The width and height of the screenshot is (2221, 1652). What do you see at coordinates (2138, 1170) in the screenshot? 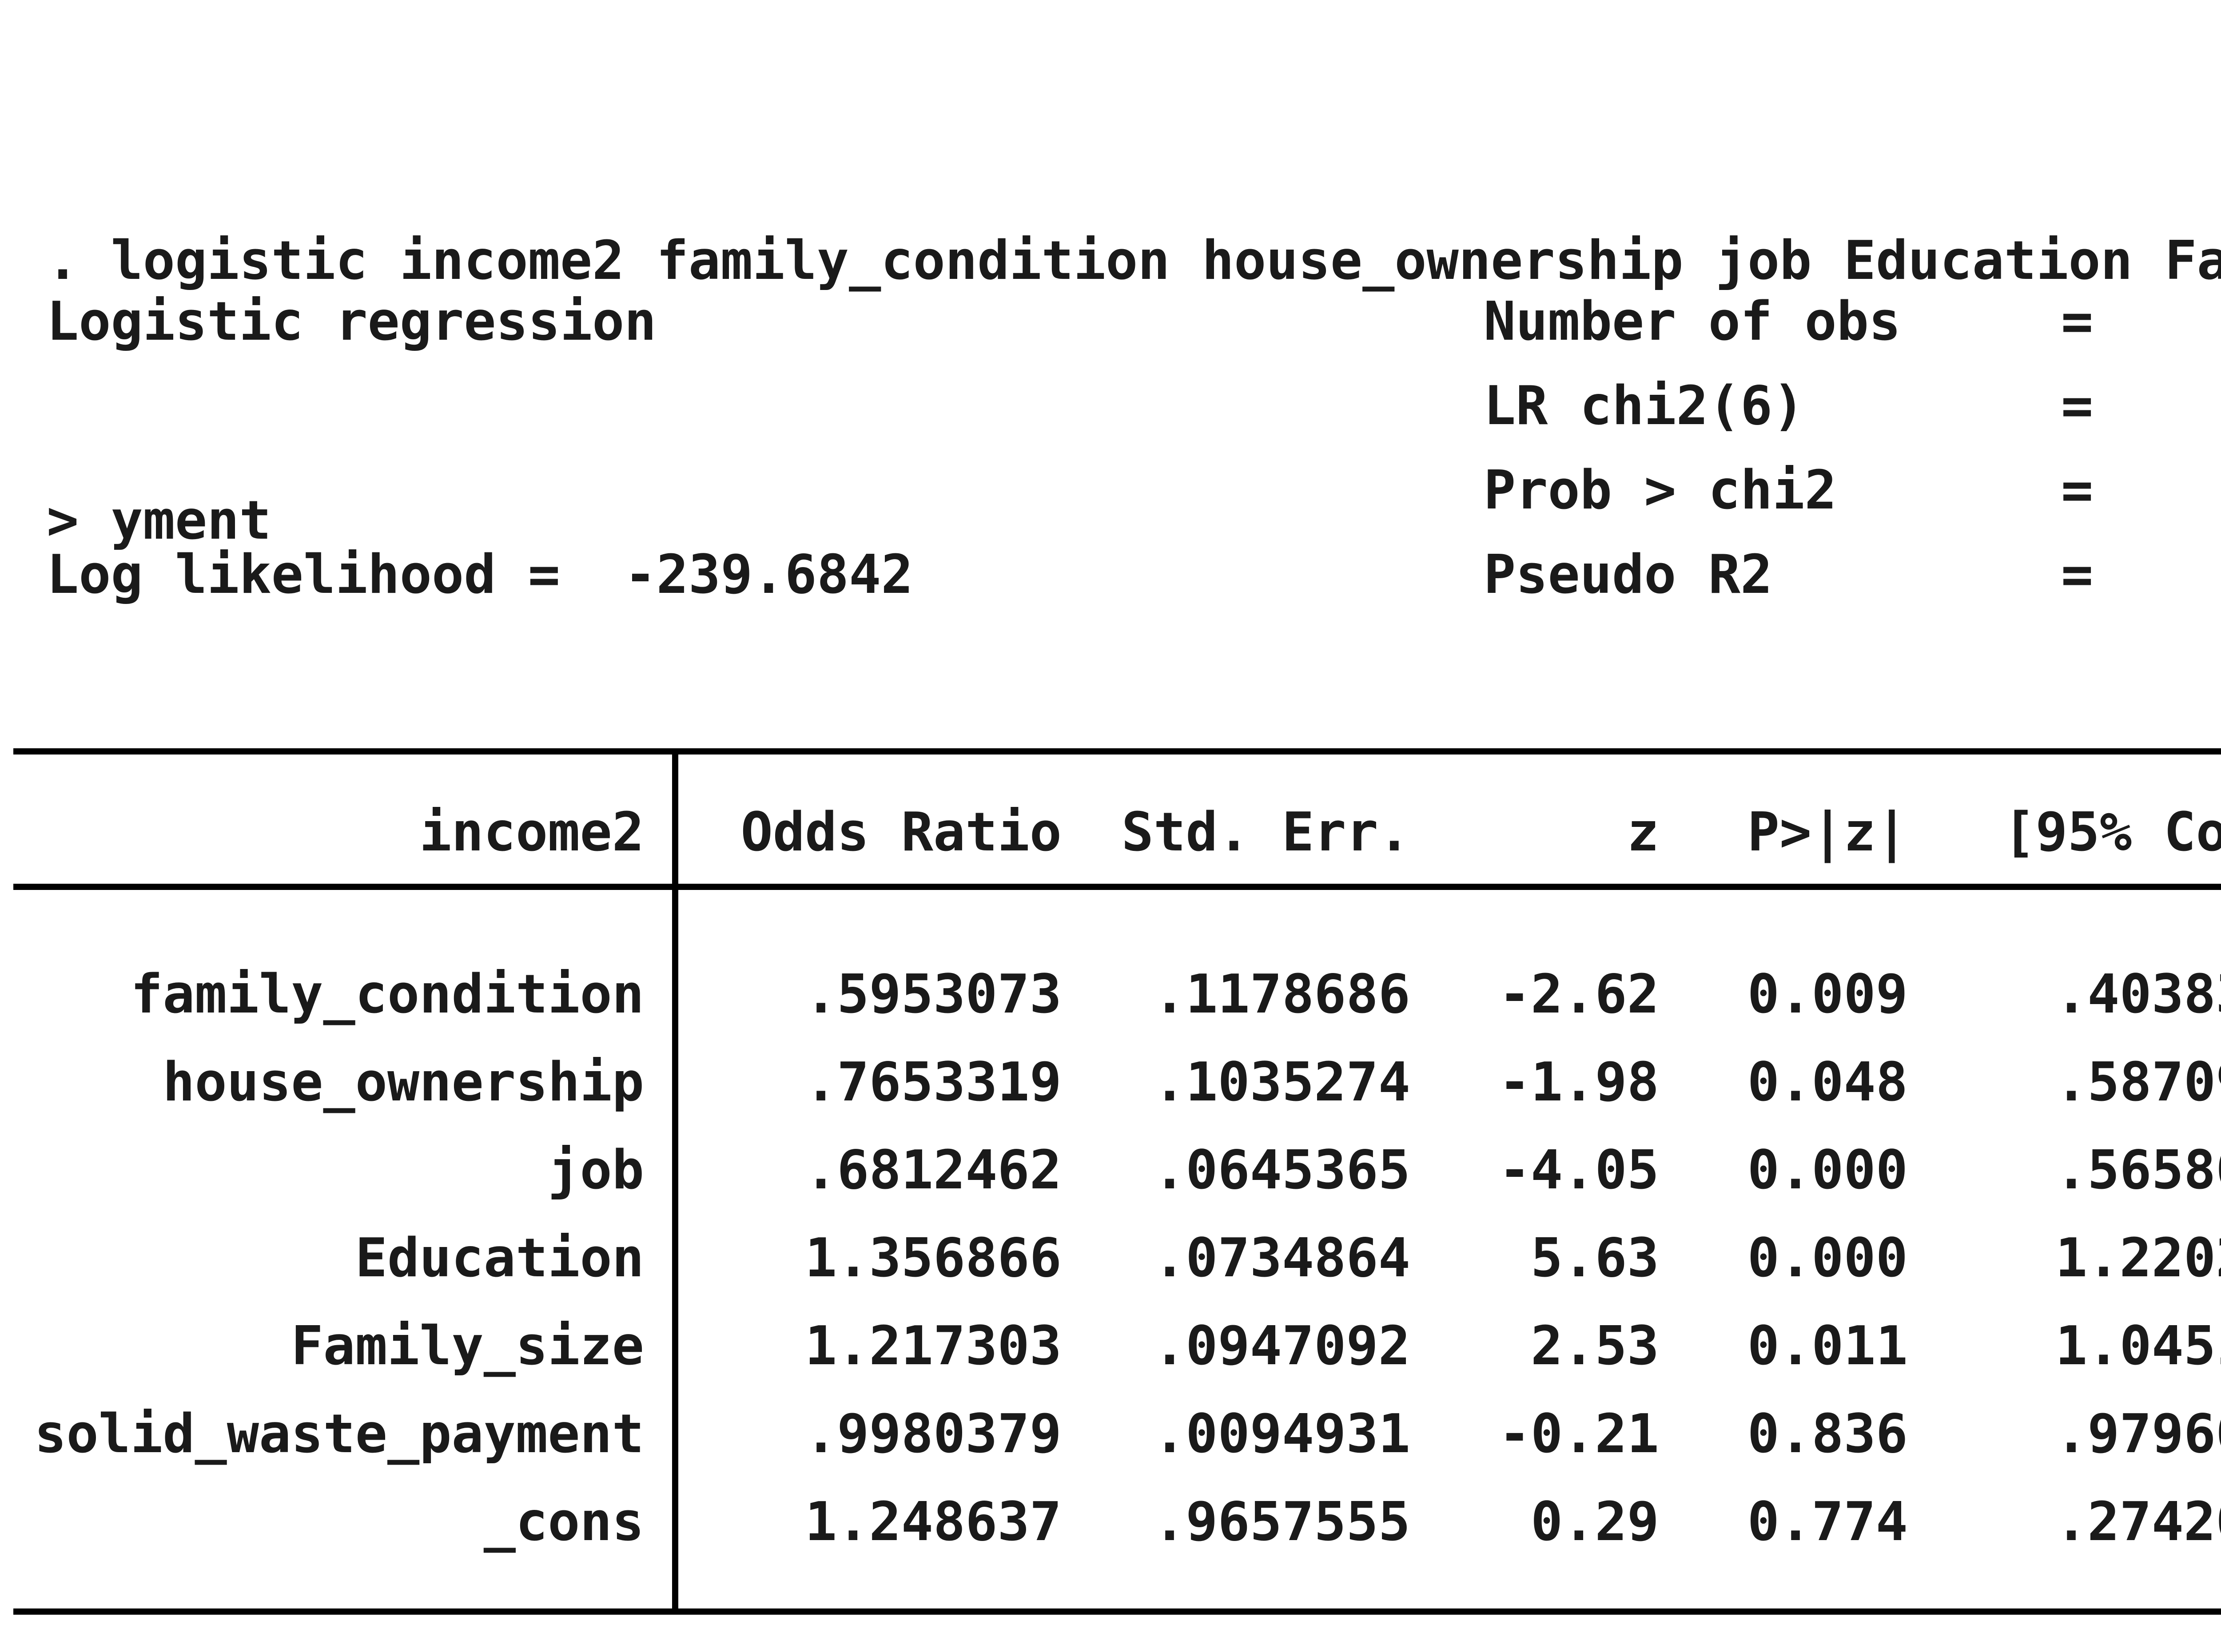
I see `cell-ci-low: .5658055` at bounding box center [2138, 1170].